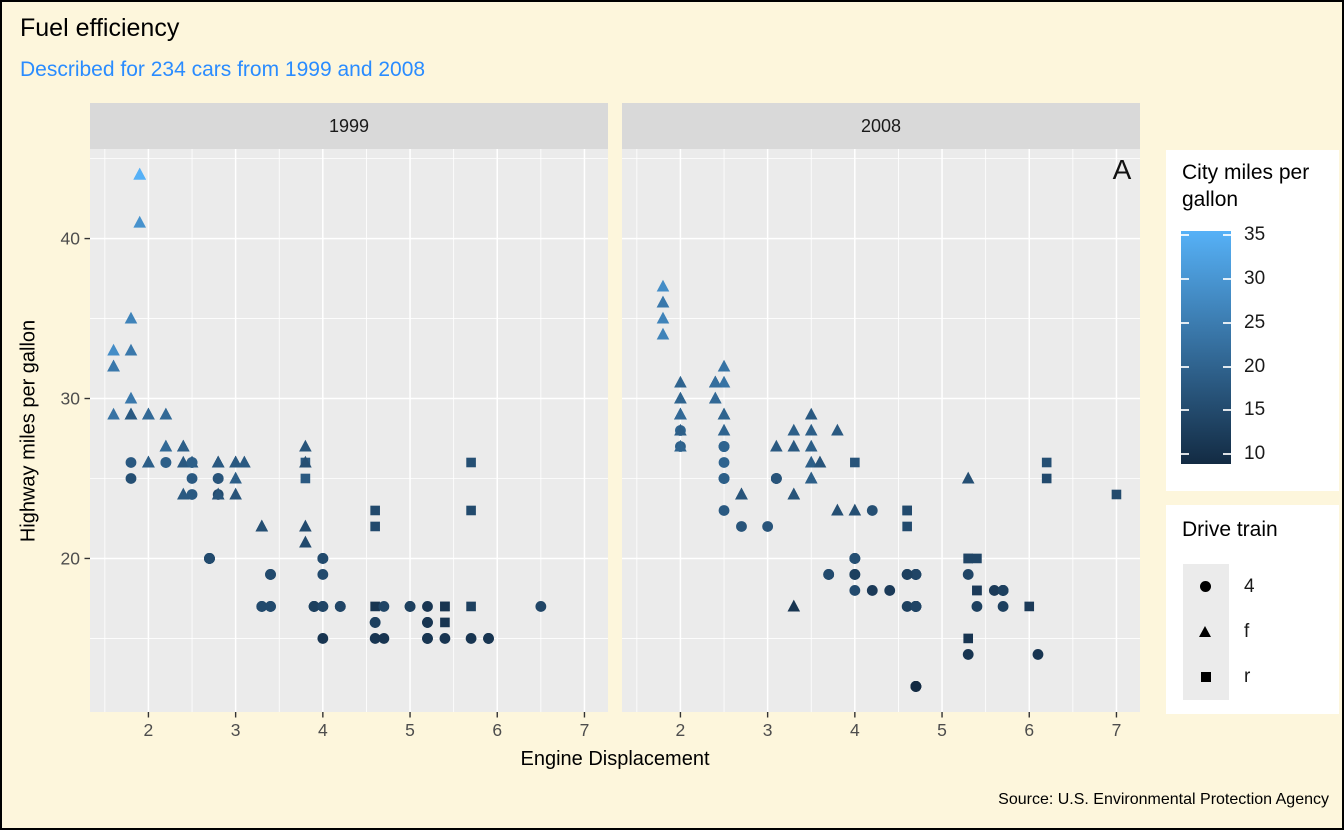 The image size is (1344, 830). What do you see at coordinates (1255, 453) in the screenshot?
I see `colorbar-tick-label: 10` at bounding box center [1255, 453].